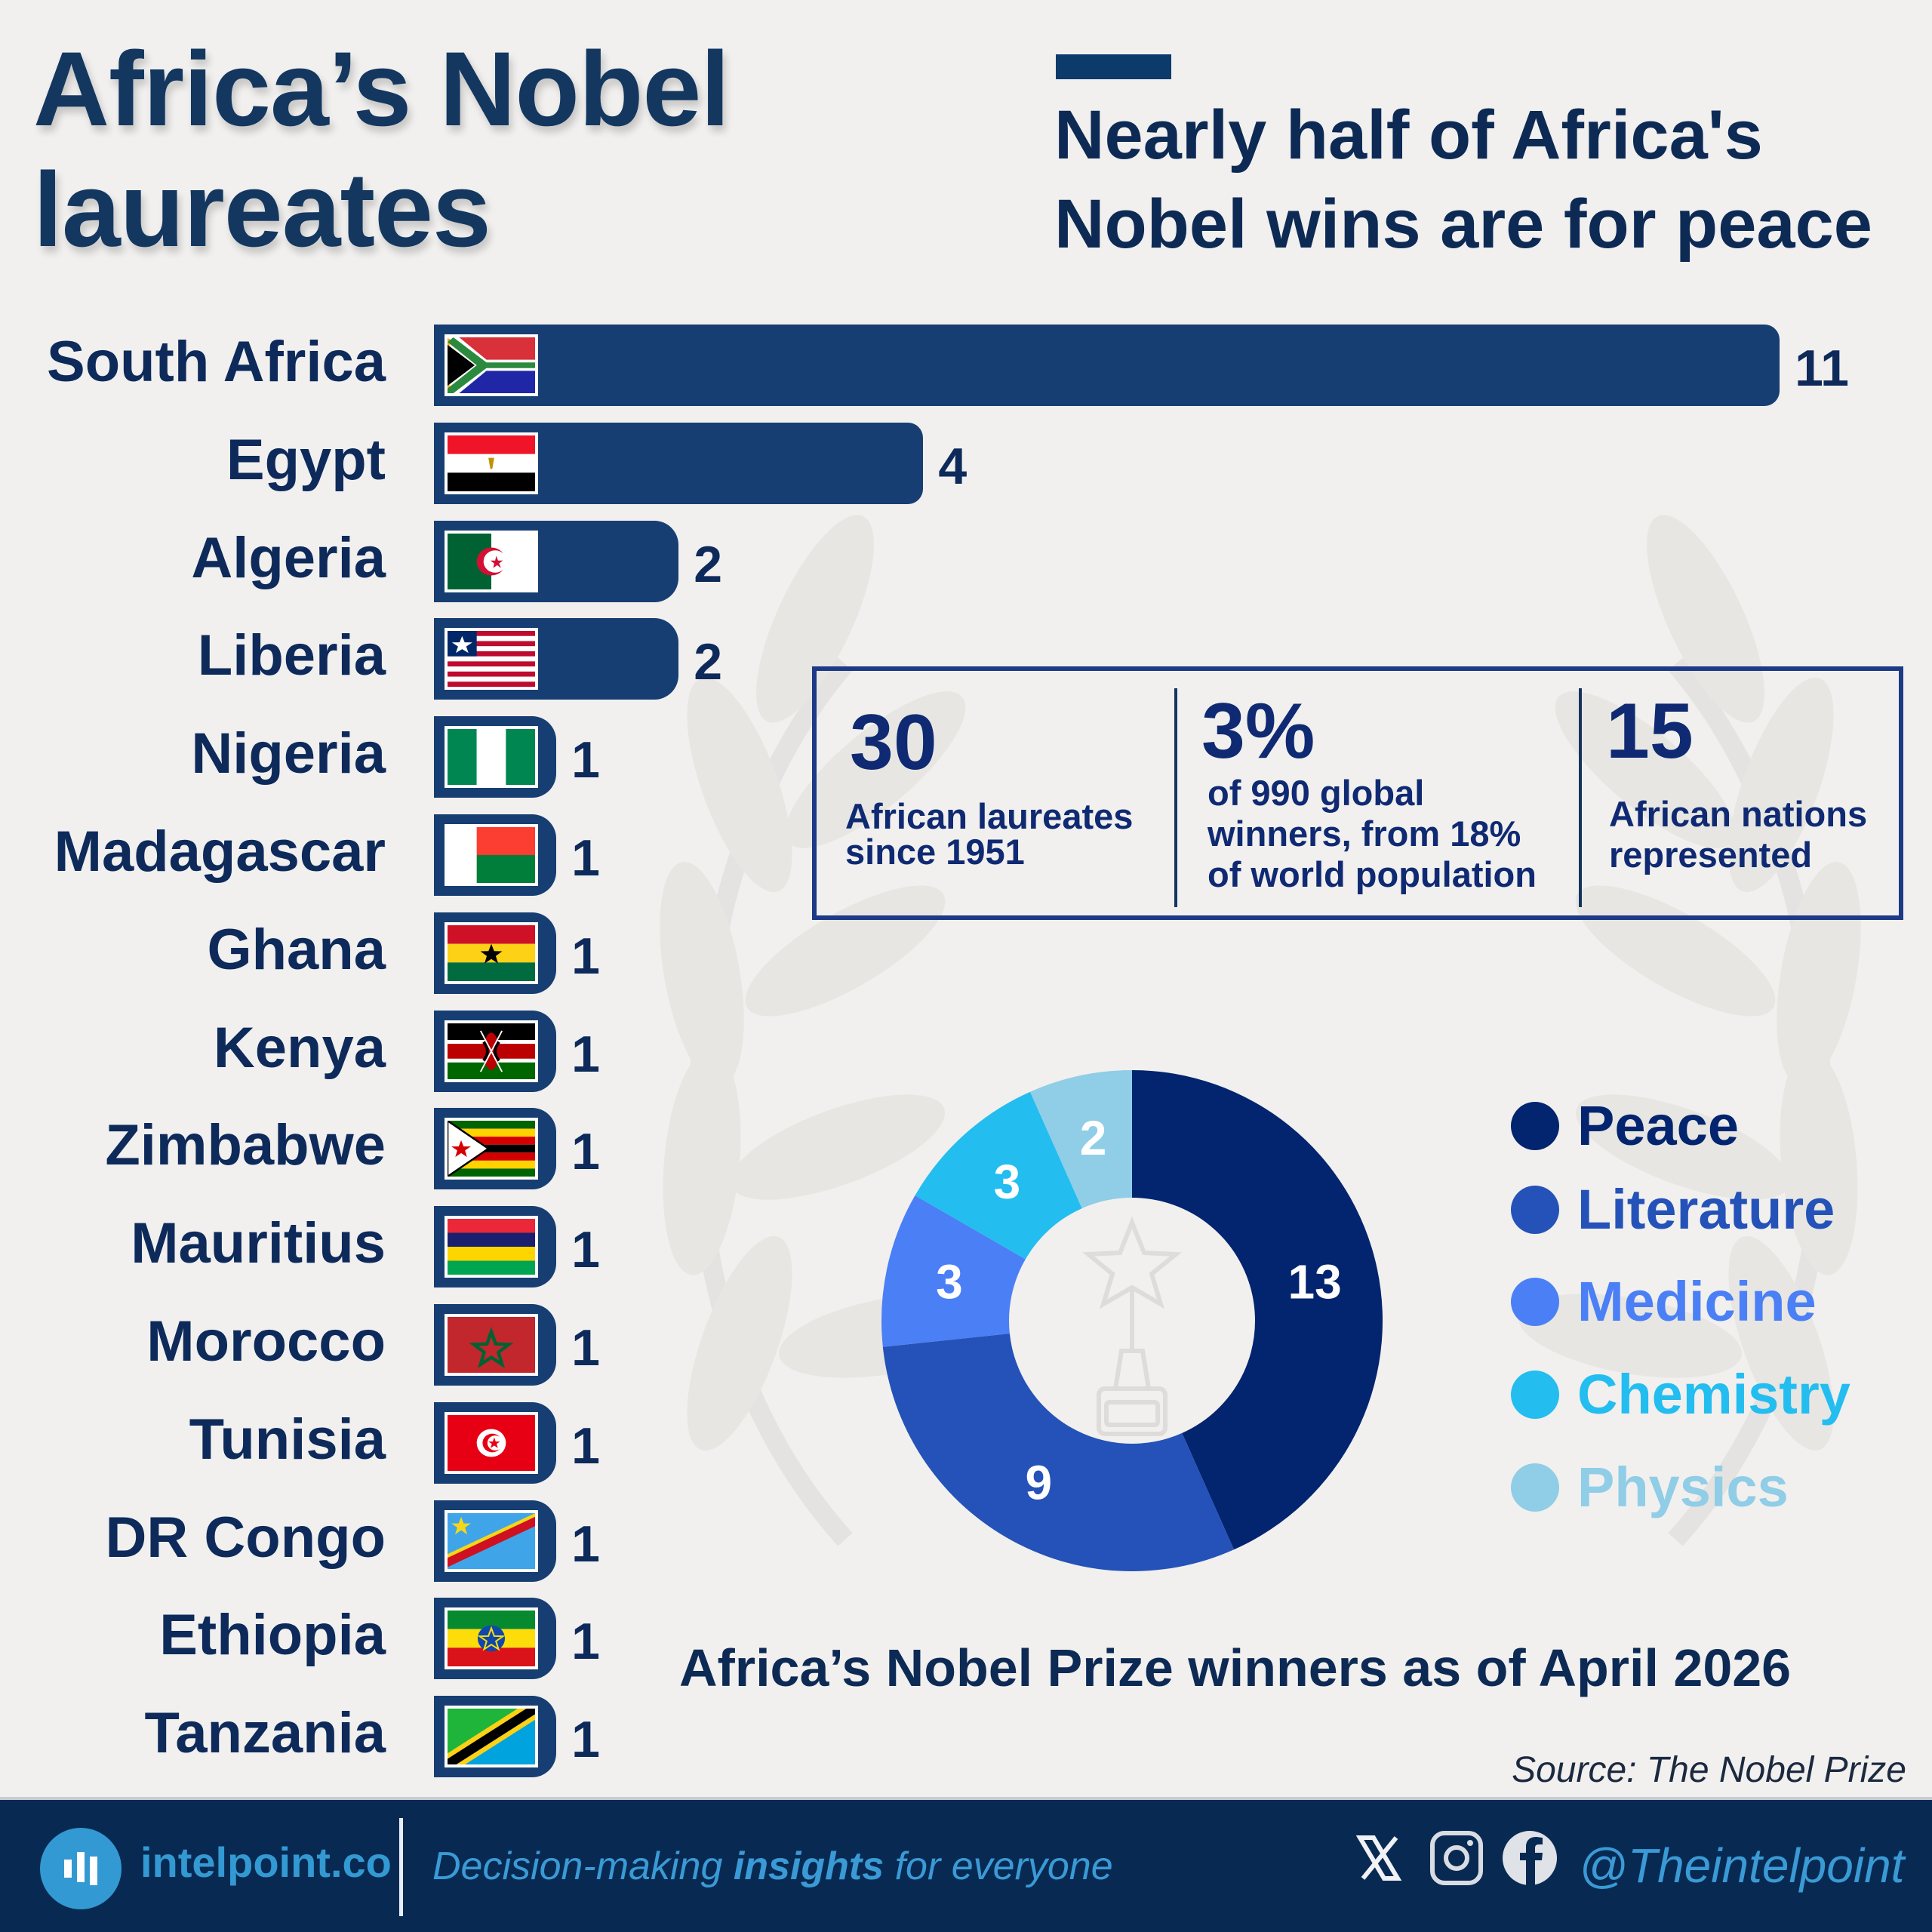 This screenshot has height=1932, width=1932. I want to click on morocco-flag-icon, so click(491, 1345).